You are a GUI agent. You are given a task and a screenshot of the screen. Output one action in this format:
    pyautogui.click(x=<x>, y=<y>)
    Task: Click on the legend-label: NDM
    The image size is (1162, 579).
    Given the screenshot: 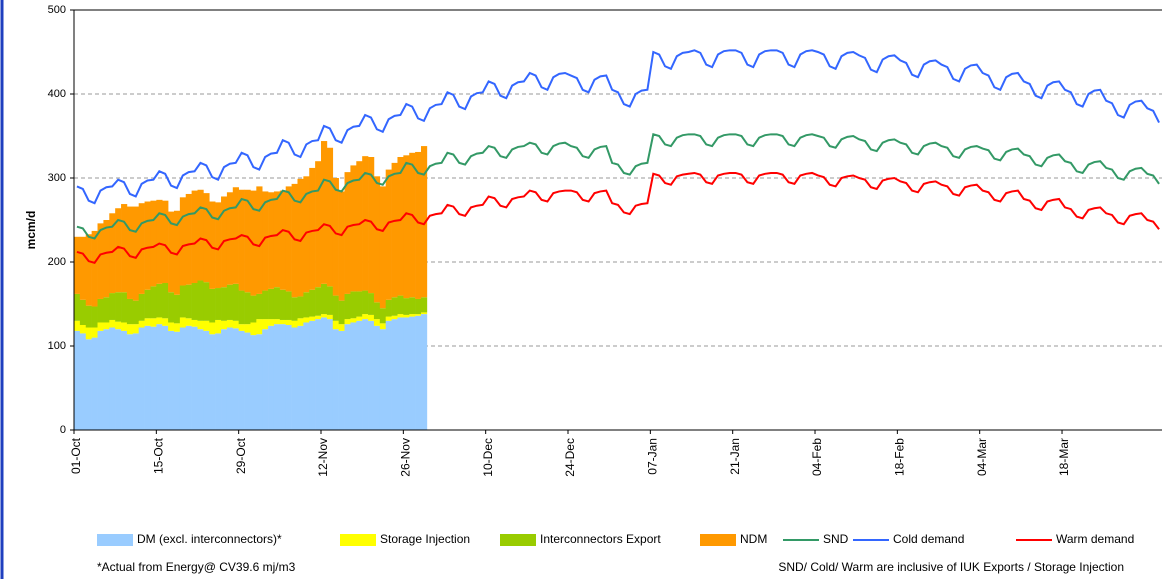 What is the action you would take?
    pyautogui.click(x=753, y=539)
    